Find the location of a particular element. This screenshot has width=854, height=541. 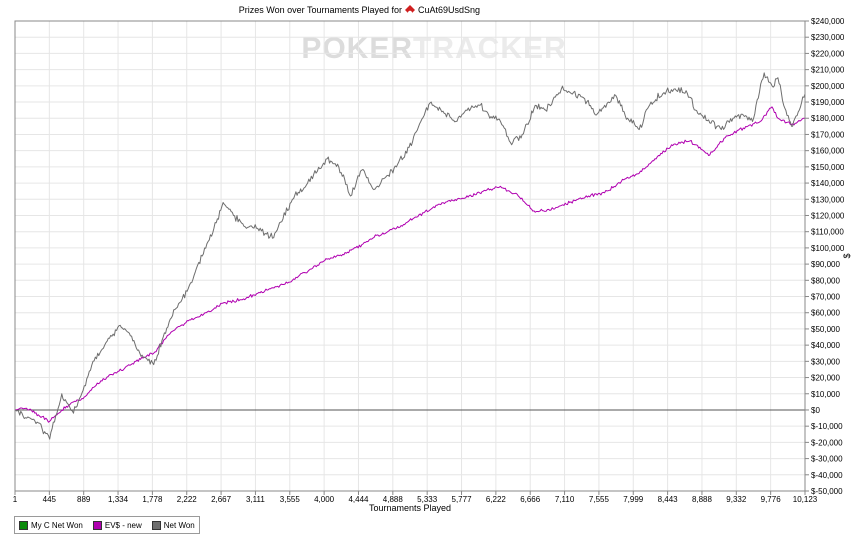

x-tick-label: 9,332 is located at coordinates (736, 499).